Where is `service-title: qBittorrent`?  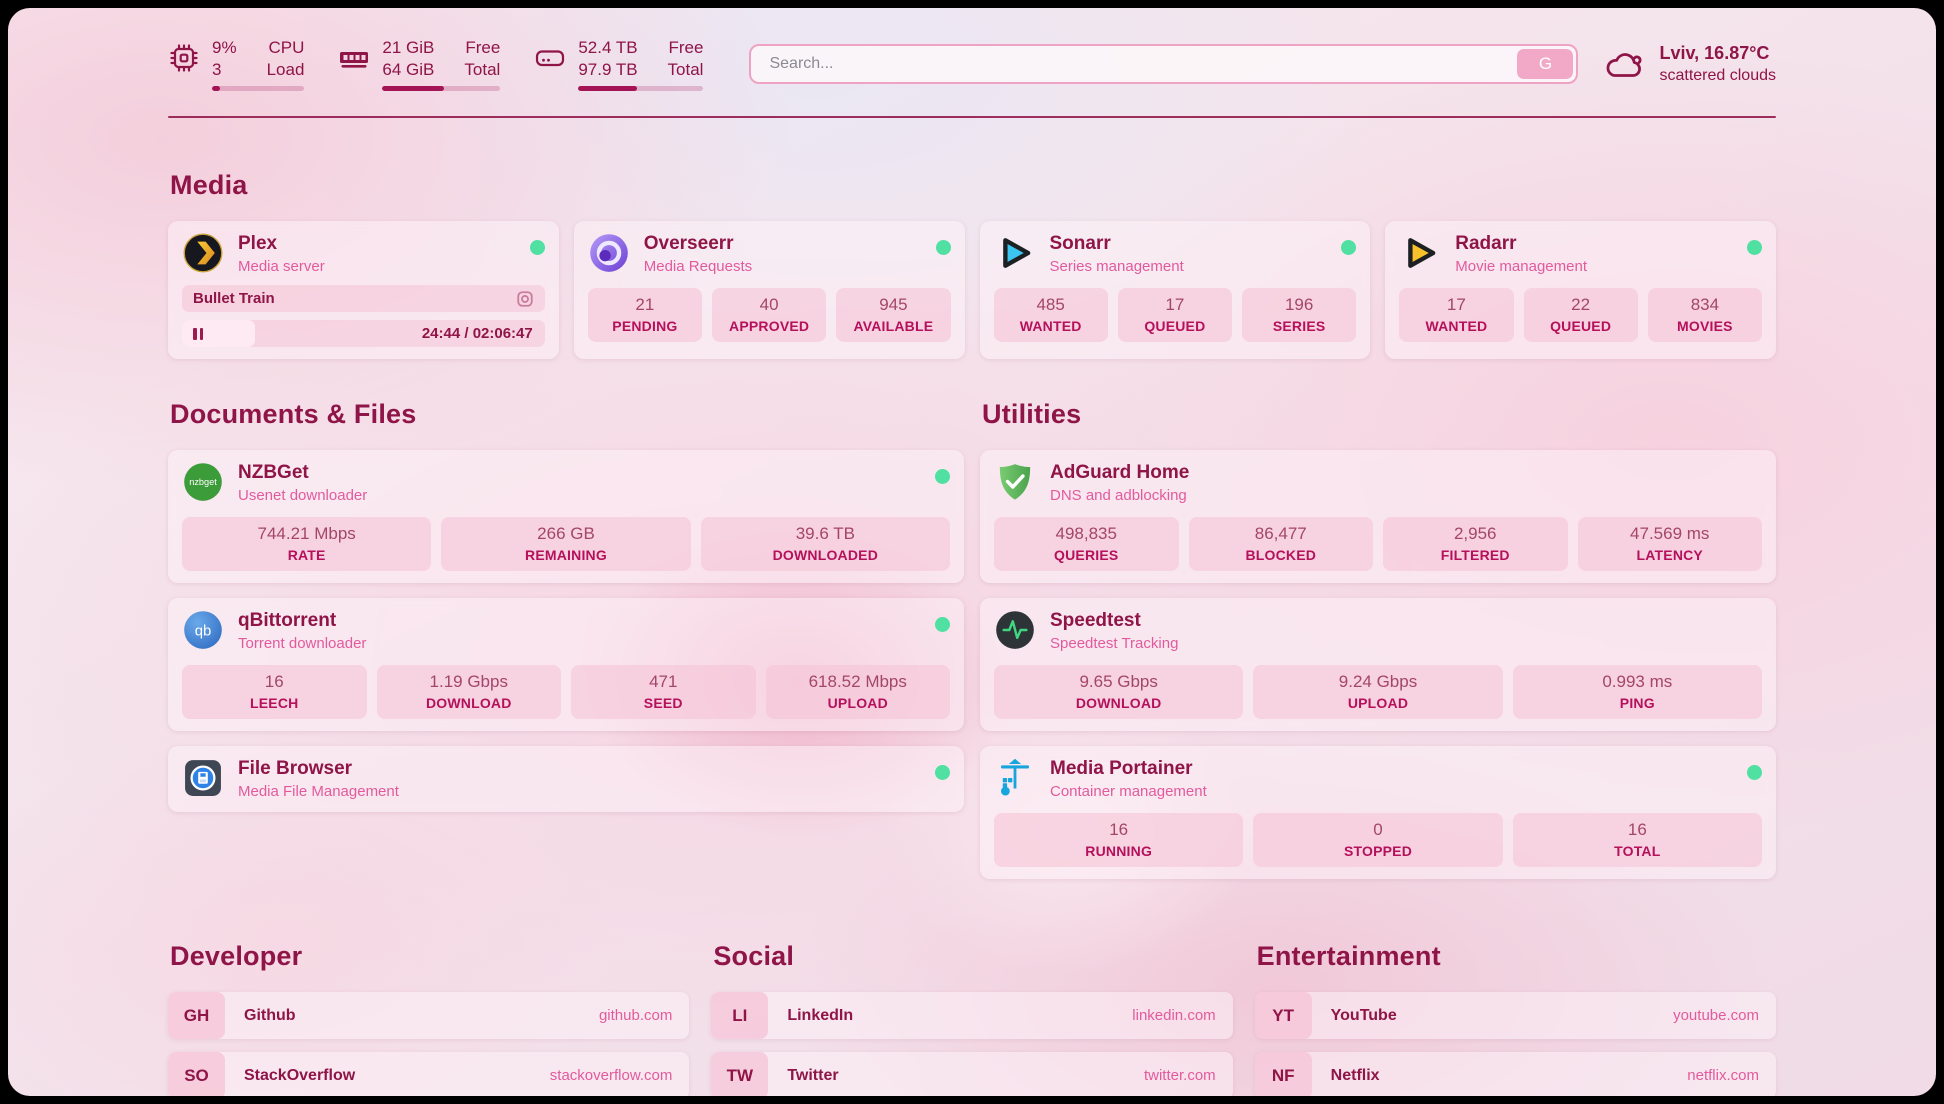 service-title: qBittorrent is located at coordinates (287, 620).